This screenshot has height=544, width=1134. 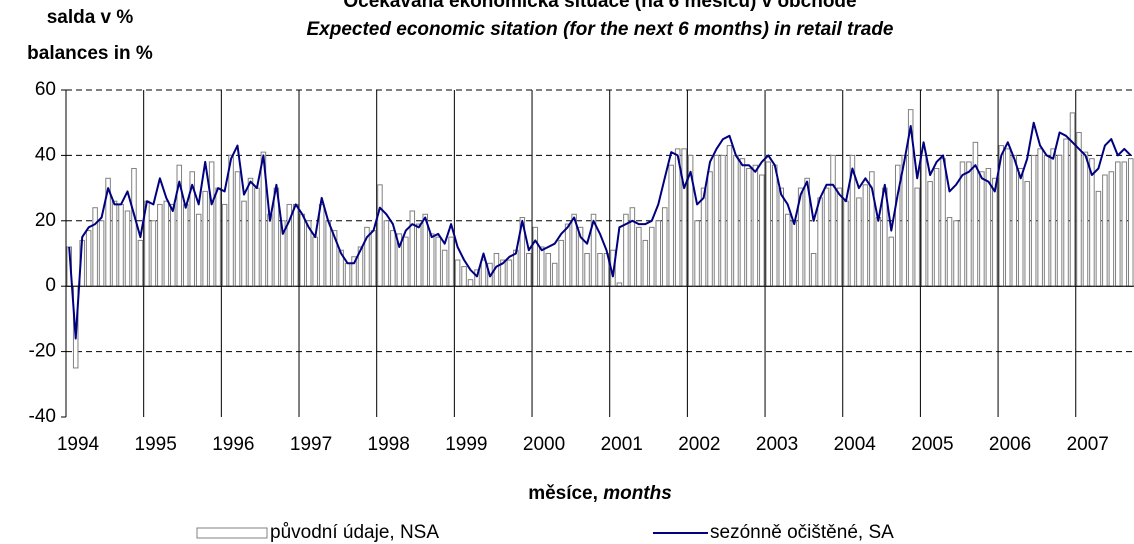 What do you see at coordinates (45, 89) in the screenshot?
I see `y-tick-label: 60` at bounding box center [45, 89].